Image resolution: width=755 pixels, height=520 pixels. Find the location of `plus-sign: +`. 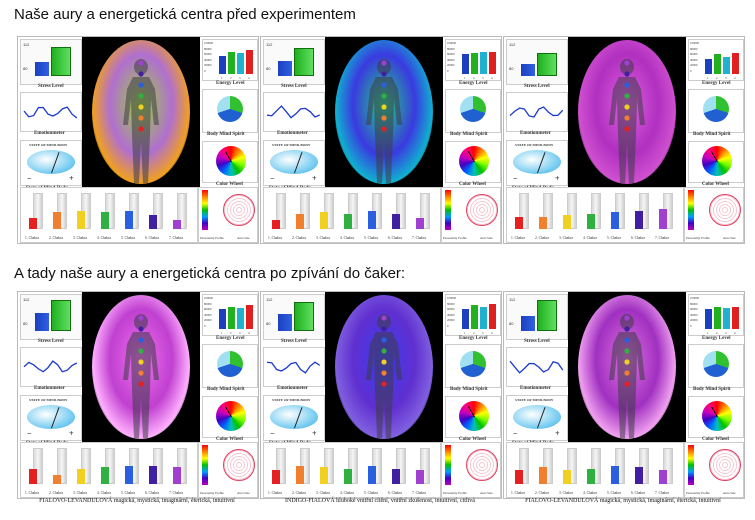

plus-sign: + is located at coordinates (314, 178).